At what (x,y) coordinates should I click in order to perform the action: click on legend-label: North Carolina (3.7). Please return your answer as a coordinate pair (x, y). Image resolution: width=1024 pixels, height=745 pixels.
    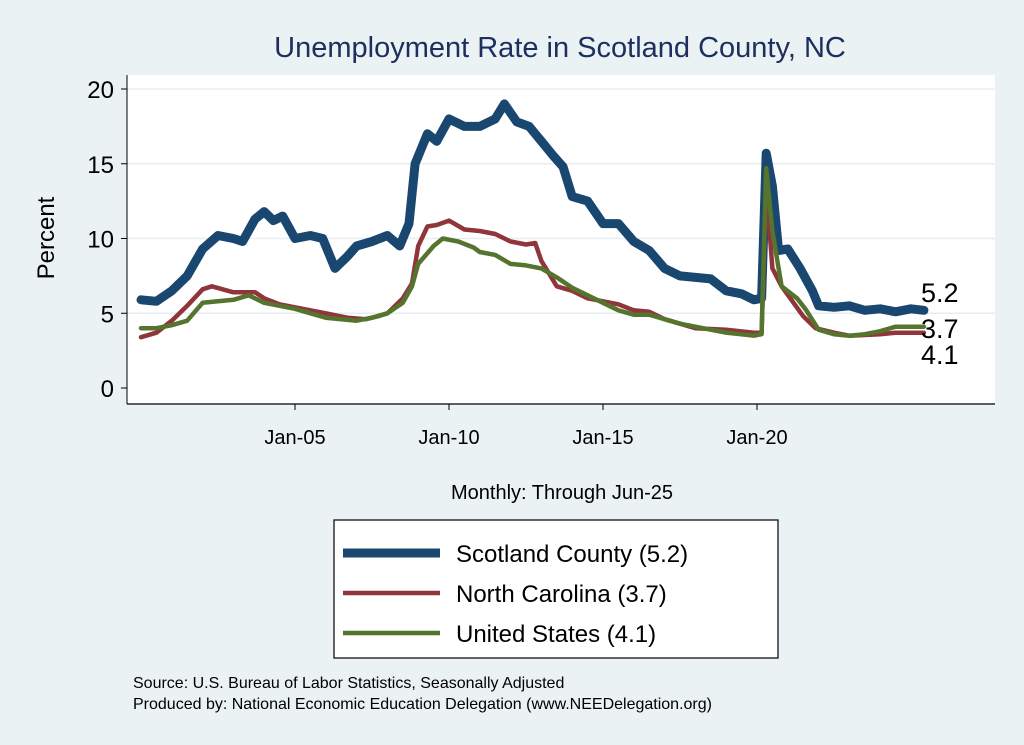
    Looking at the image, I should click on (561, 594).